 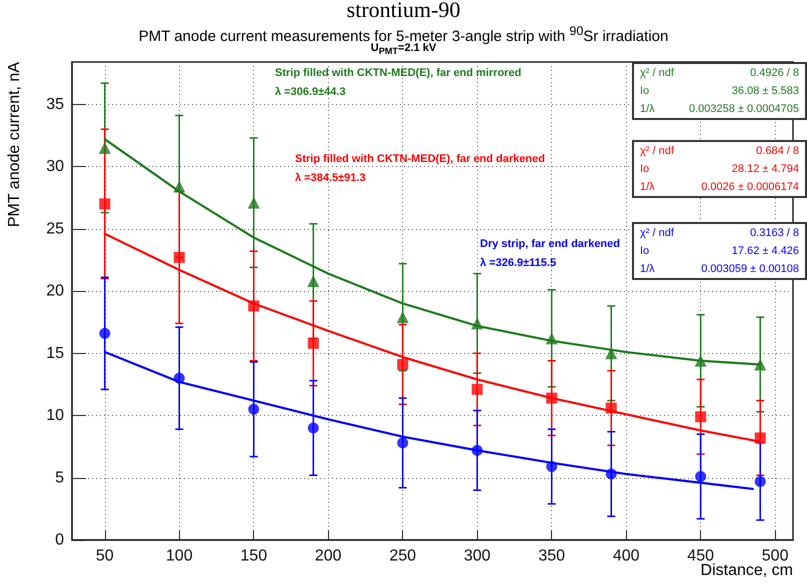 I want to click on text: Strip filled with CKTN-MED(E), far end mirrored, so click(x=398, y=73).